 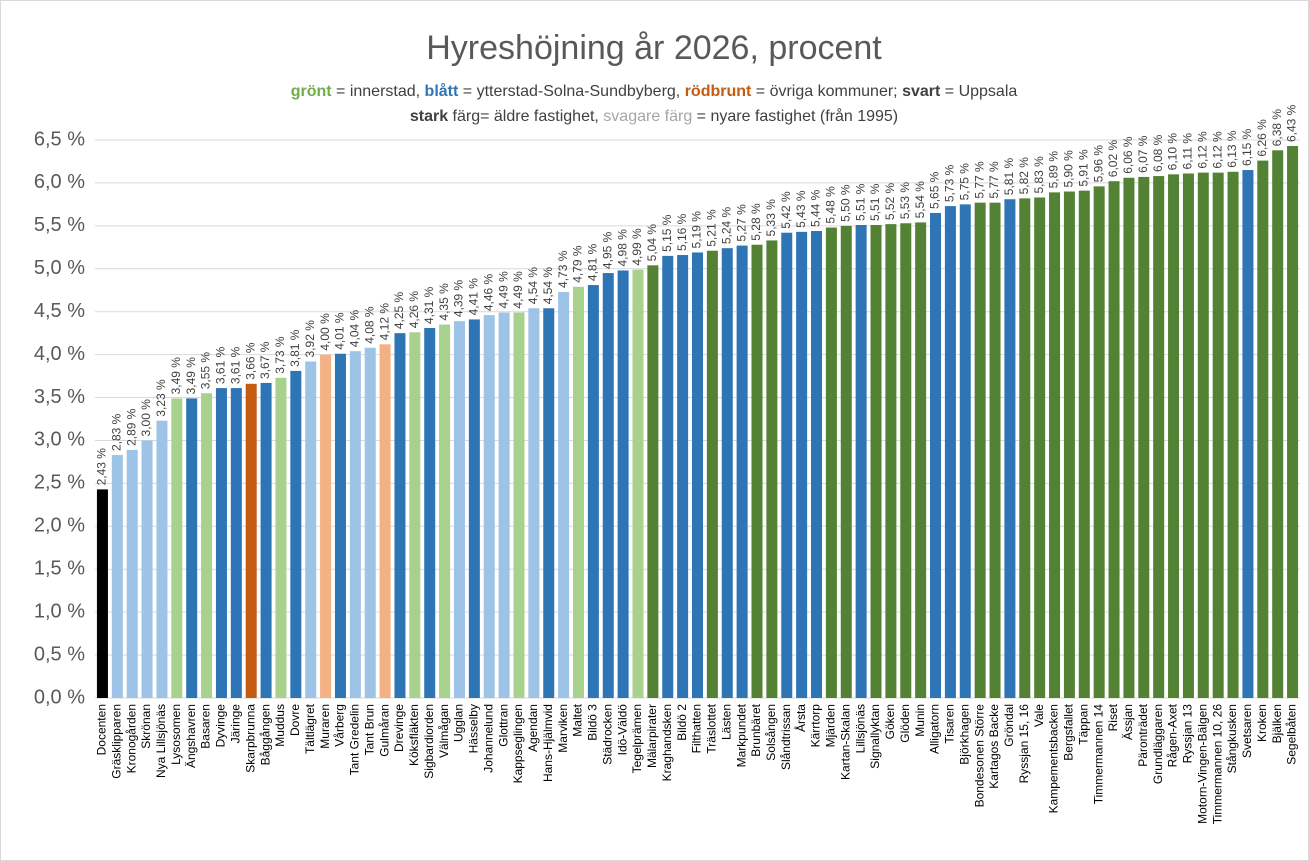 What do you see at coordinates (59, 526) in the screenshot?
I see `y-tick-label: 2,0 %` at bounding box center [59, 526].